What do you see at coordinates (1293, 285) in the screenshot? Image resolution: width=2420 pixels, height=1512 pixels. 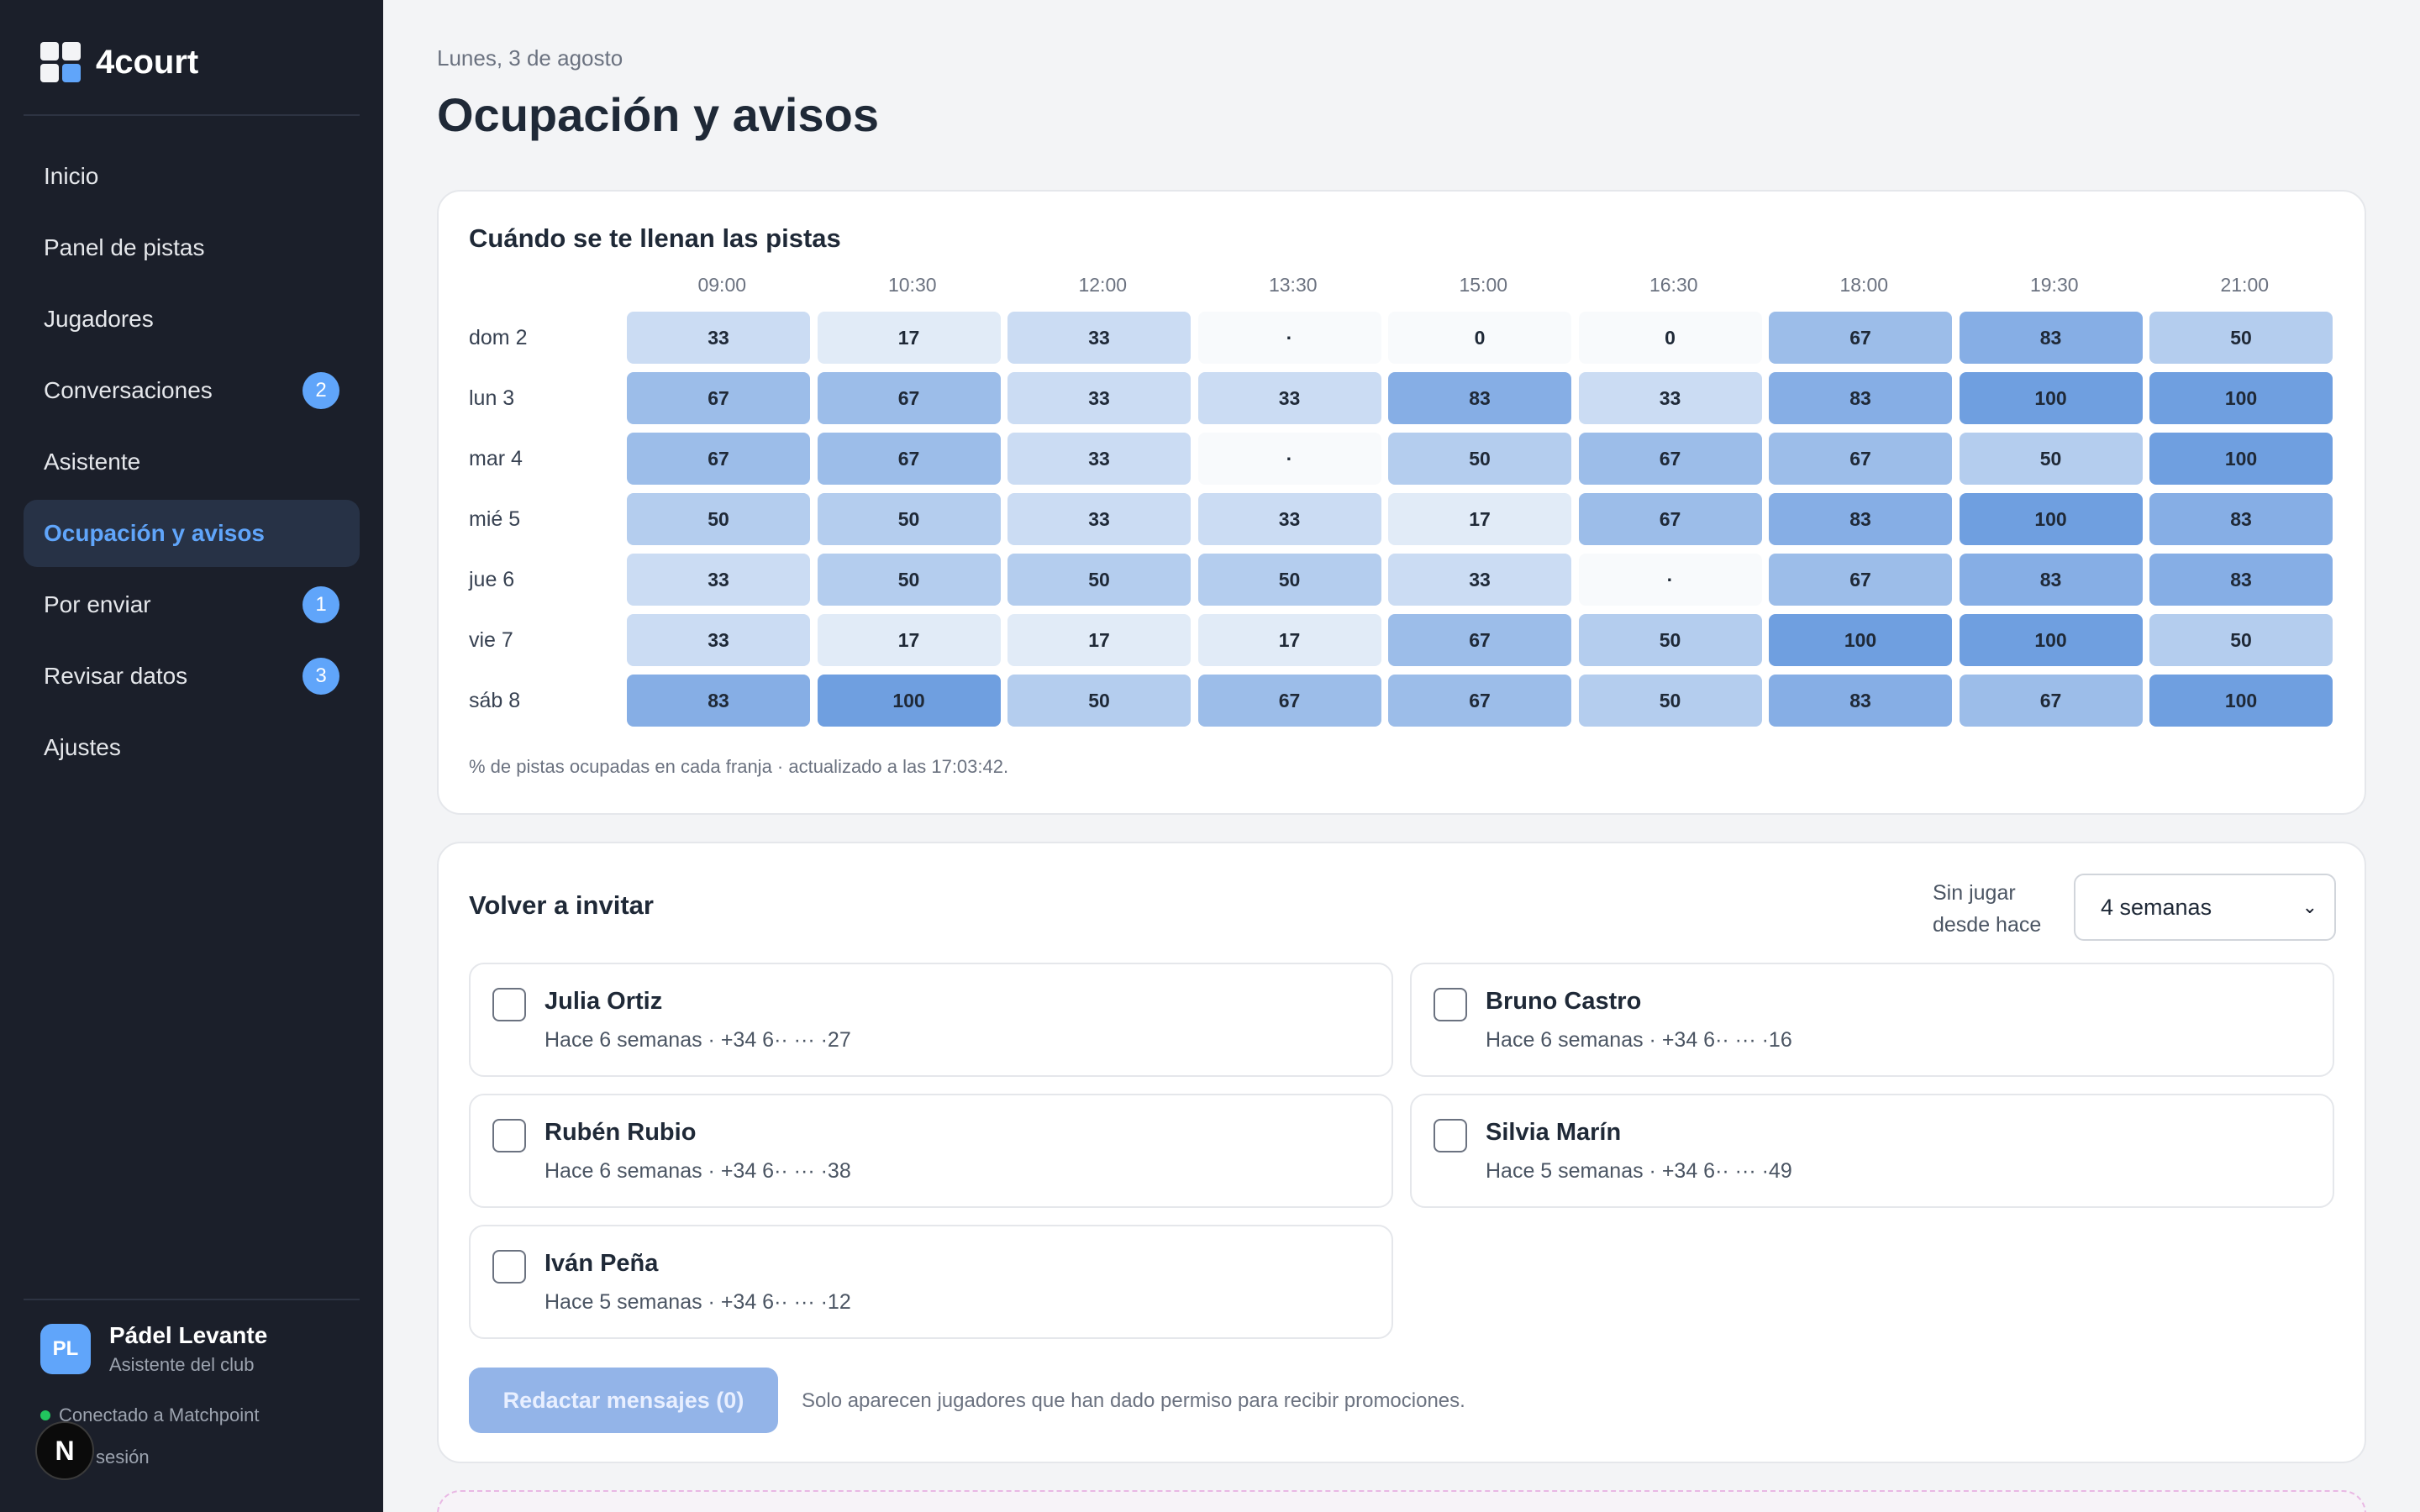 I see `heatmap-time-label: 13:30` at bounding box center [1293, 285].